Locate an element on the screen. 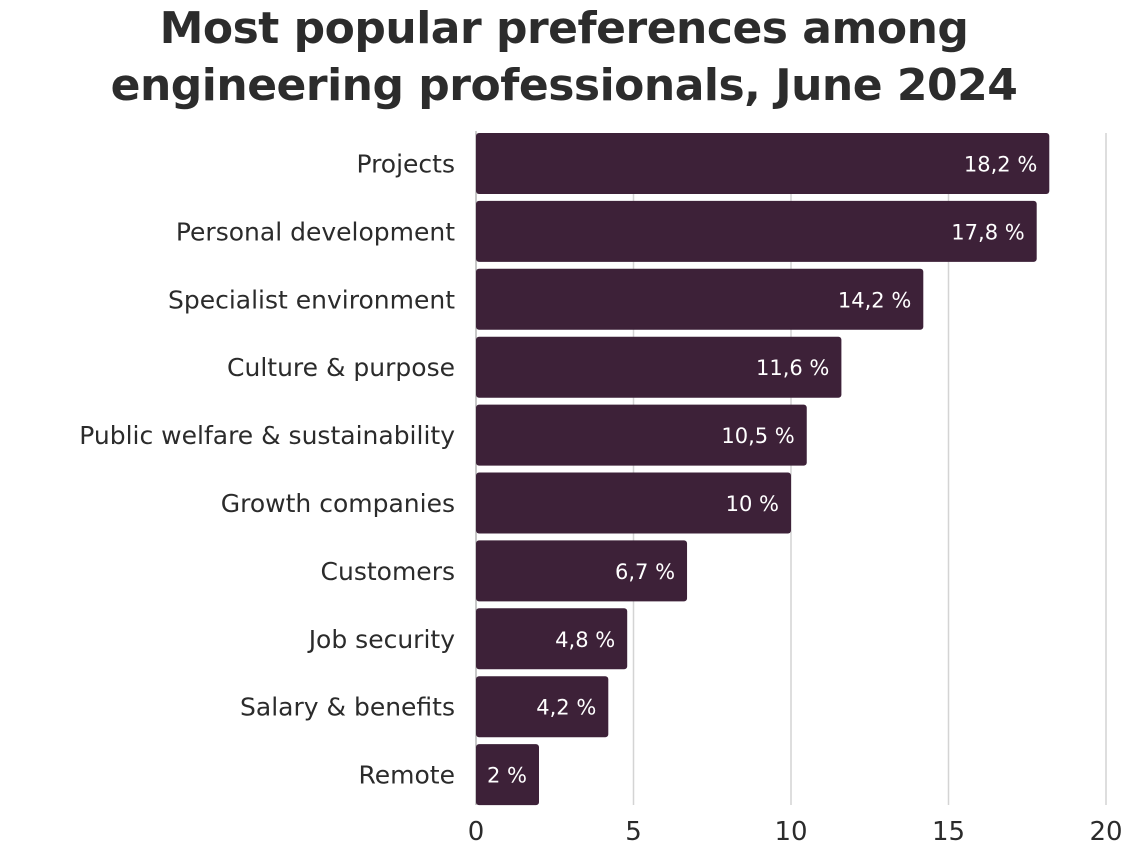 The height and width of the screenshot is (846, 1128). chart-title-line-2: engineering professionals, June 2024 is located at coordinates (564, 85).